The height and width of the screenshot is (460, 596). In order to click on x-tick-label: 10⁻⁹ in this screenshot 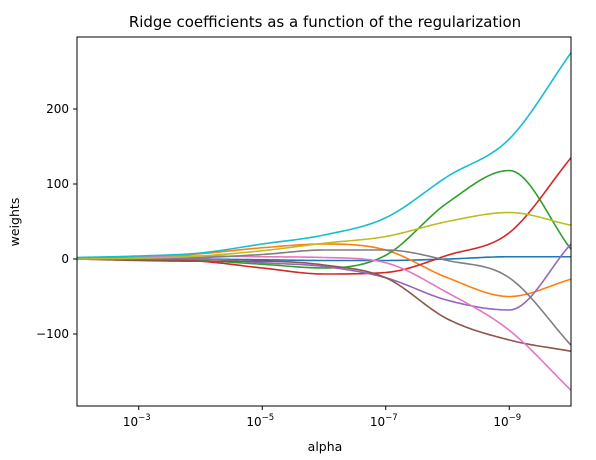, I will do `click(507, 421)`.